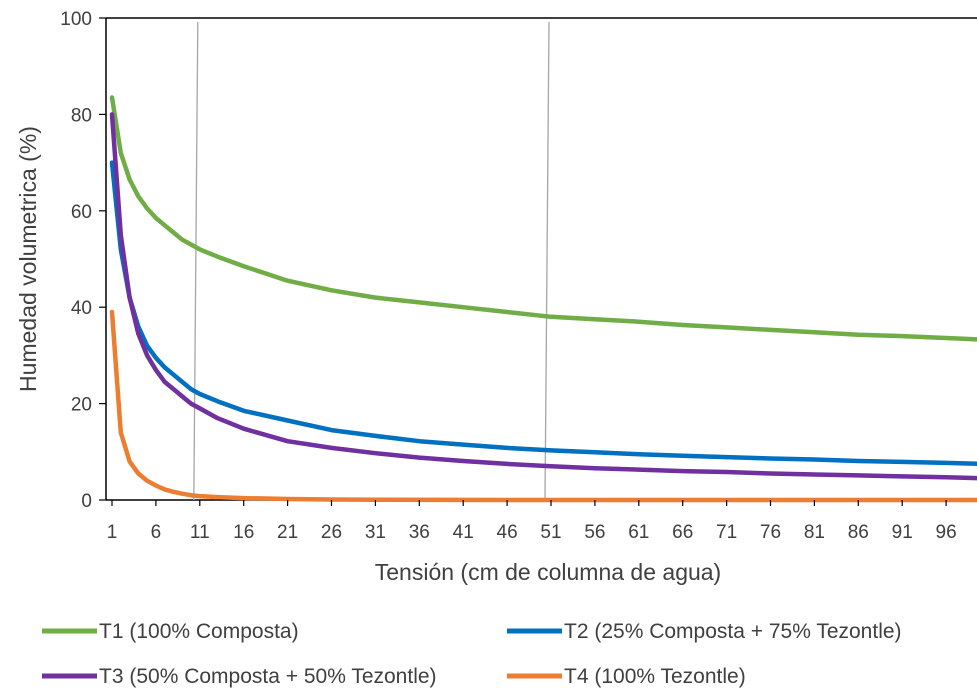  I want to click on y-tick-label: 20, so click(81, 405).